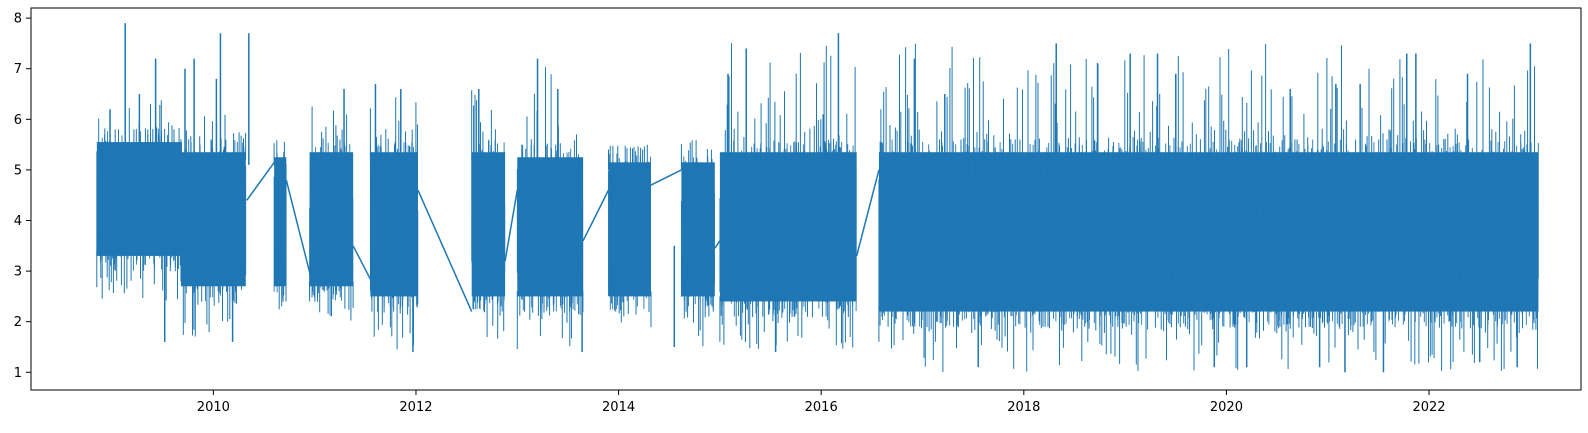 The width and height of the screenshot is (1588, 433). What do you see at coordinates (1023, 407) in the screenshot?
I see `x-tick-label: 2018` at bounding box center [1023, 407].